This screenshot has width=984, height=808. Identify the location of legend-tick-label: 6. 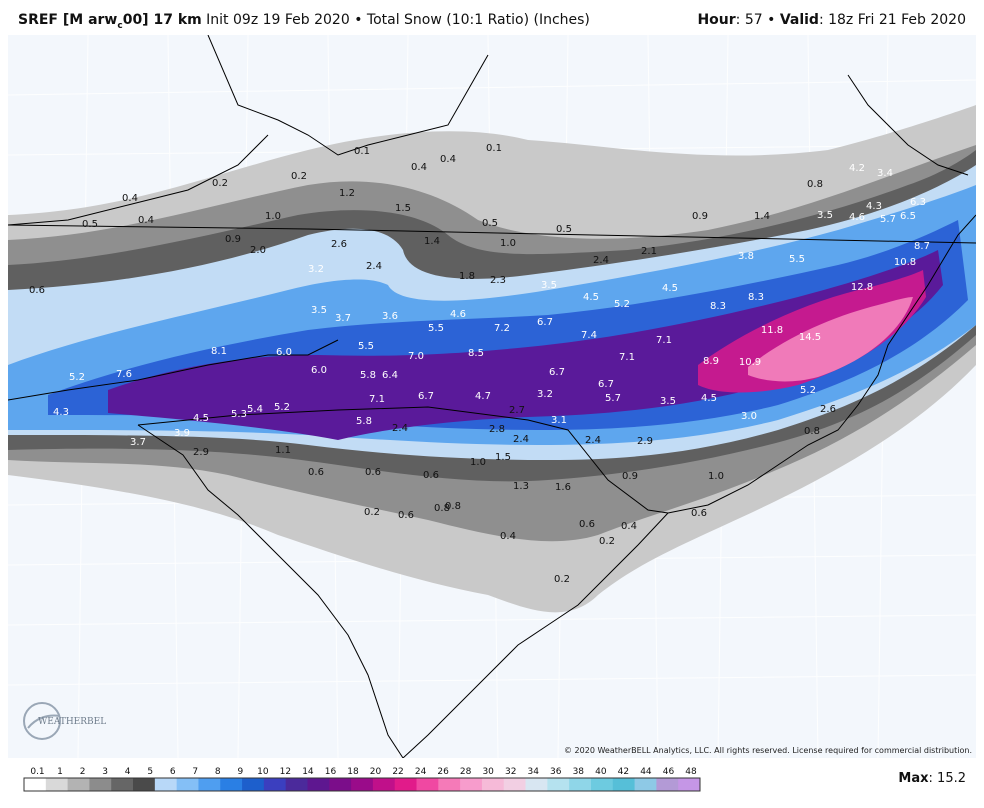
(173, 772).